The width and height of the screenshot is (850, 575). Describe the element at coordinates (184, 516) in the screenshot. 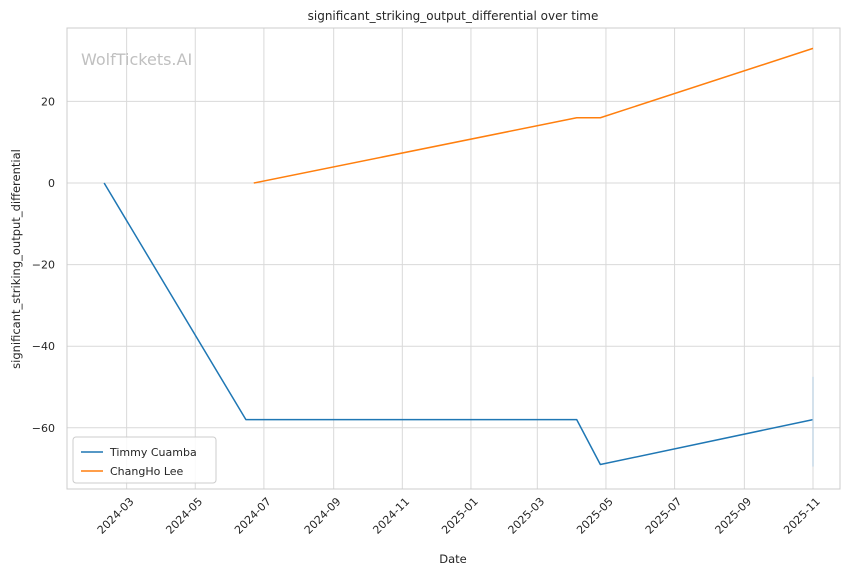

I see `x-tick-label: 2024-05` at that location.